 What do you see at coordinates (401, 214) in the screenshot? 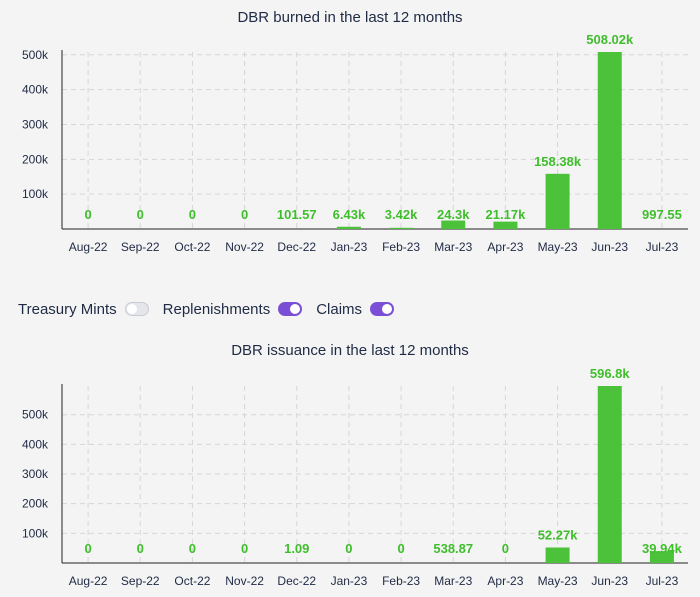
I see `data-label: 3.42k` at bounding box center [401, 214].